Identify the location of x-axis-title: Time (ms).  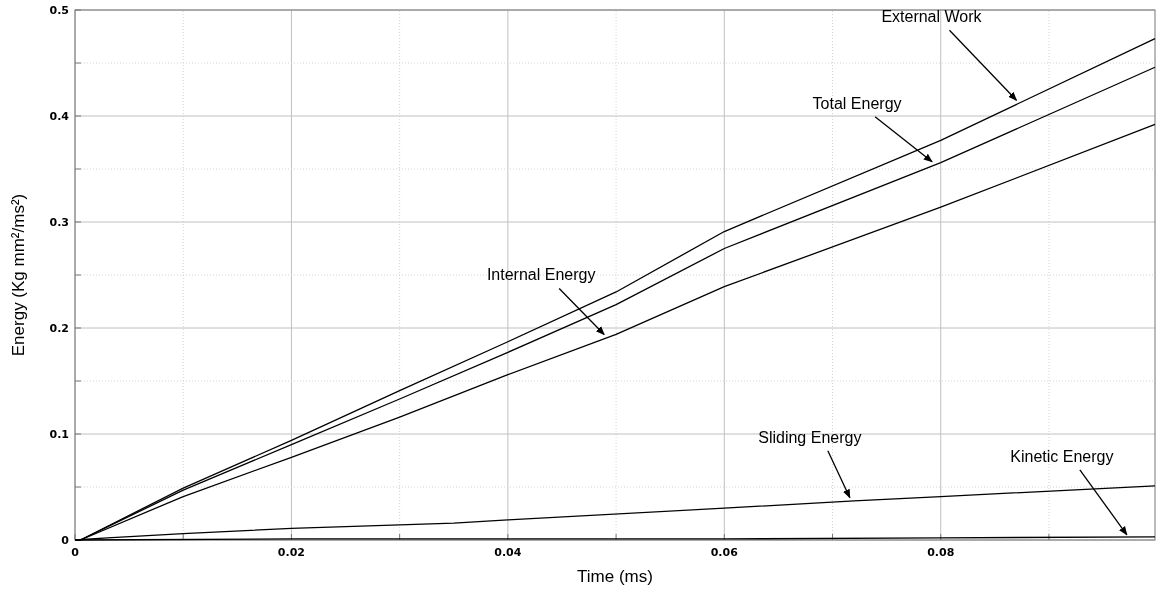
(615, 576).